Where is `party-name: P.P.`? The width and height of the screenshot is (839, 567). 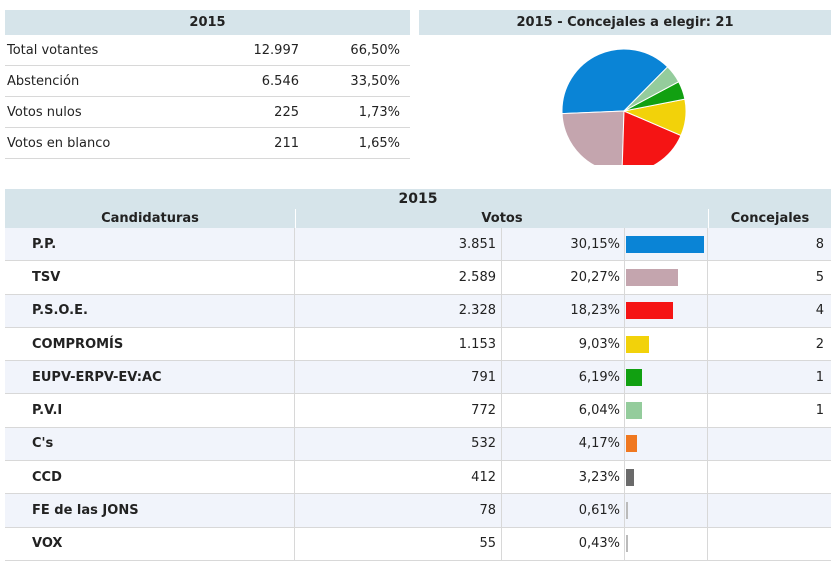
party-name: P.P. is located at coordinates (150, 244).